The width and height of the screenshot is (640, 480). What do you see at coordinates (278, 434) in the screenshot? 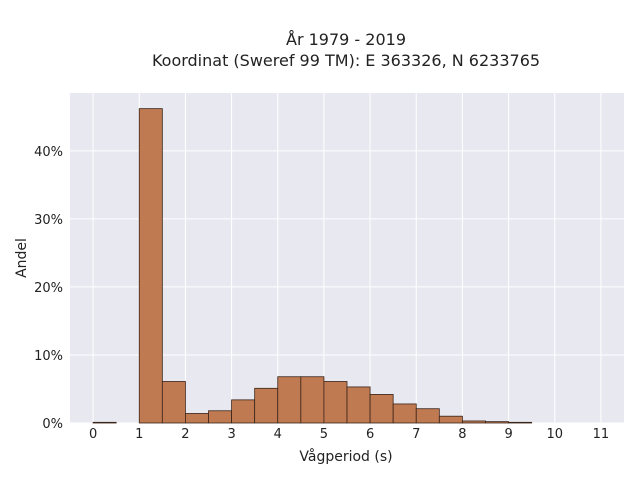
I see `x-tick-label: 4` at bounding box center [278, 434].